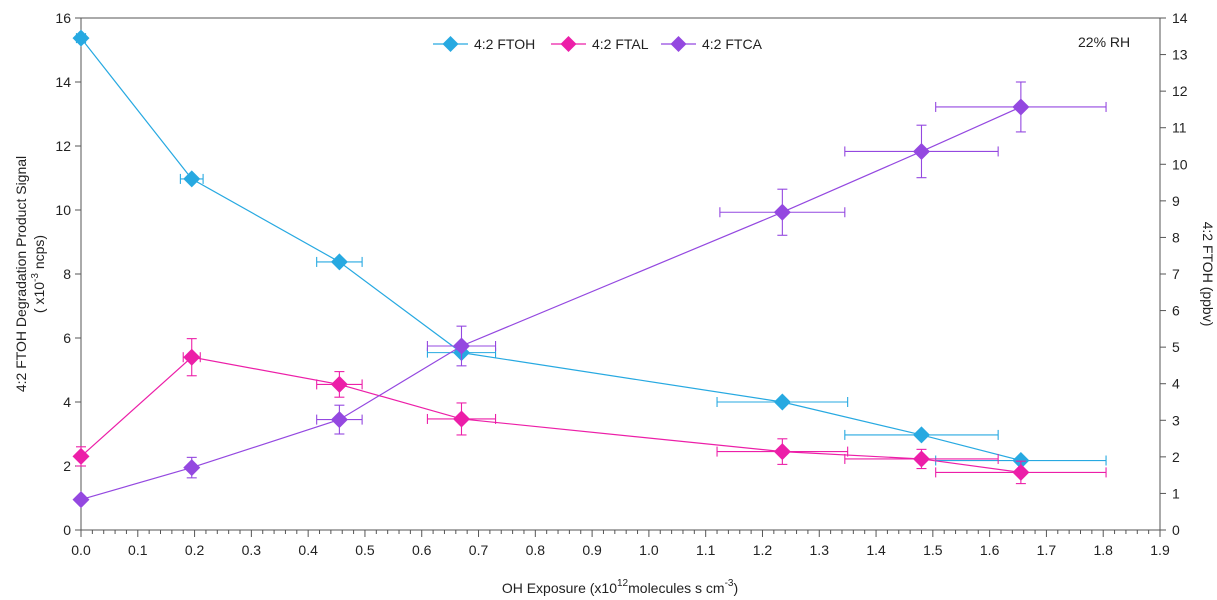 The height and width of the screenshot is (600, 1217). What do you see at coordinates (1180, 55) in the screenshot?
I see `y-right-tick-label: 13` at bounding box center [1180, 55].